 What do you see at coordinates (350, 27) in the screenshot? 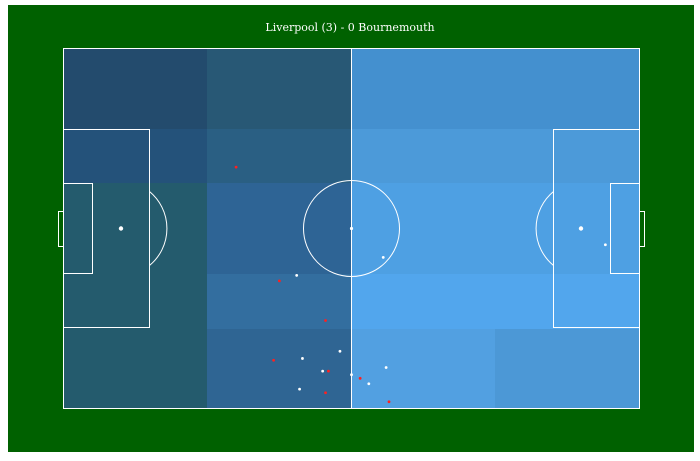
I see `match-title: Liverpool (3) - 0 Bournemouth` at bounding box center [350, 27].